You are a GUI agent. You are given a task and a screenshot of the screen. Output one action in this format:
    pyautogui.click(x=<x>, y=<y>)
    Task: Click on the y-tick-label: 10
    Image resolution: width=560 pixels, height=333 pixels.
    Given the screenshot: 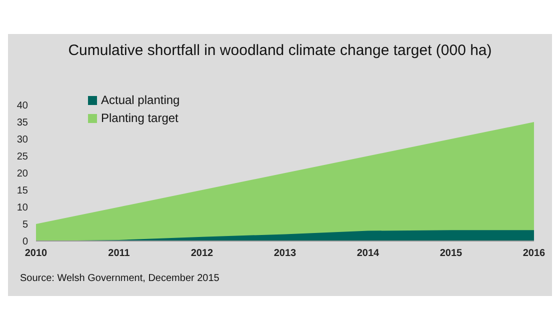 What is the action you would take?
    pyautogui.click(x=22, y=208)
    